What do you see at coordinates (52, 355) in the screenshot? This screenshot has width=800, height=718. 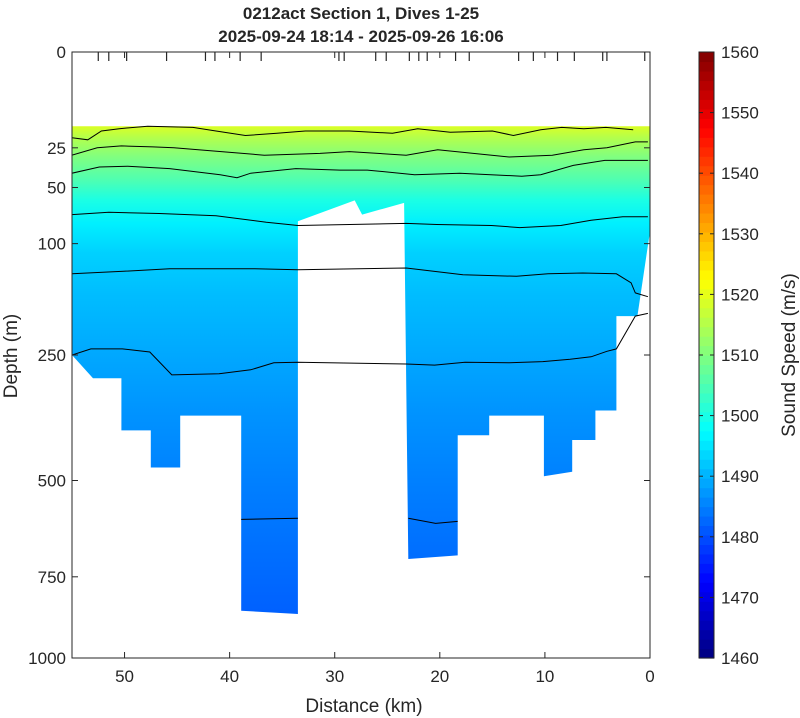 I see `y-tick-label: 250` at bounding box center [52, 355].